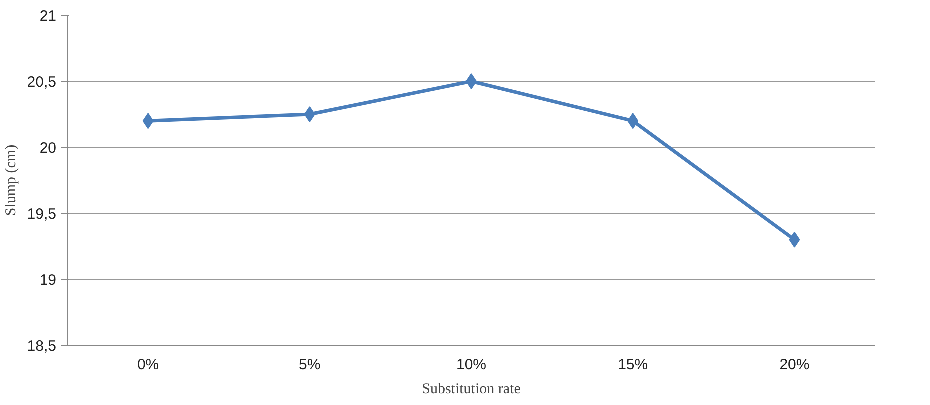  I want to click on y-tick-label: 20,5, so click(42, 82).